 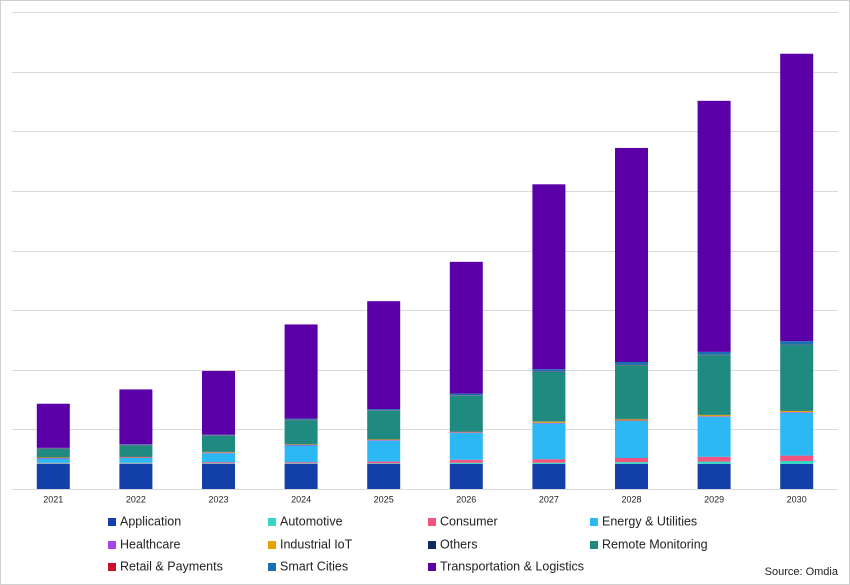 What do you see at coordinates (802, 572) in the screenshot?
I see `source-note: Source: Omdia` at bounding box center [802, 572].